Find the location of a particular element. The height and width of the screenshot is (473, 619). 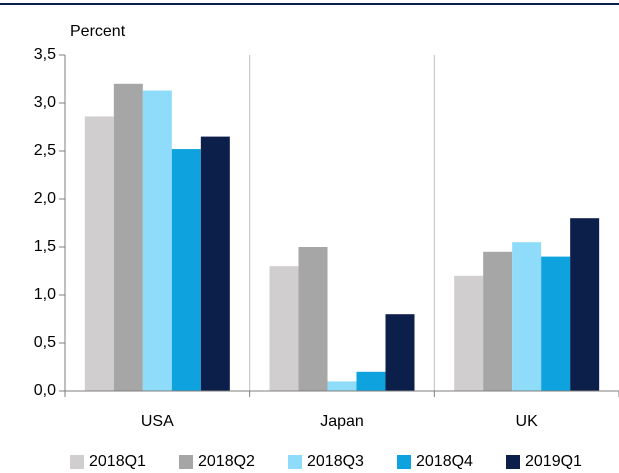

y-tick-label: 0,0 is located at coordinates (45, 390).